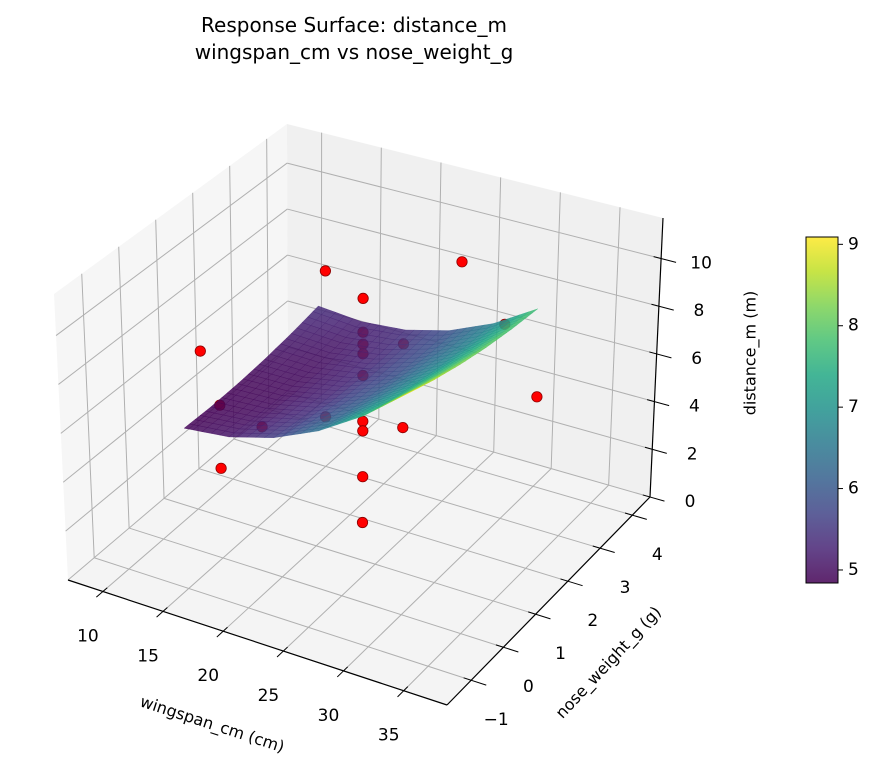 The width and height of the screenshot is (883, 765). What do you see at coordinates (354, 52) in the screenshot?
I see `chart-title-line2: wingspan_cm vs nose_weight_g` at bounding box center [354, 52].